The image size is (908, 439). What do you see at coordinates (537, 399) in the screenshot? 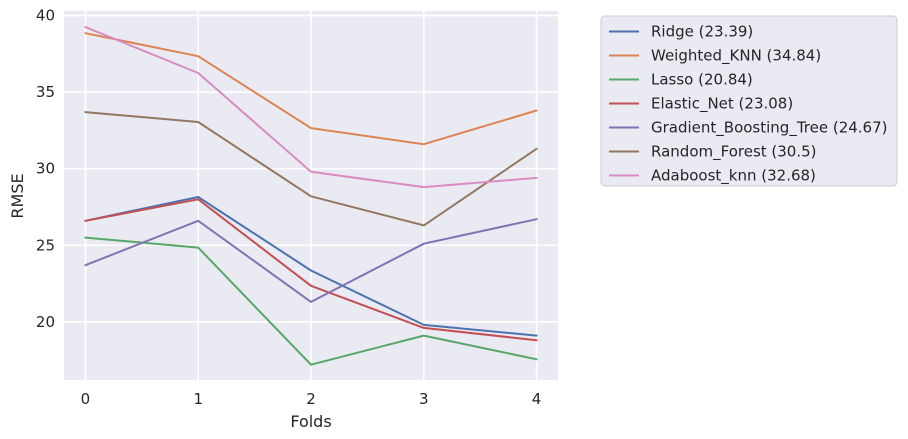
I see `x-tick-label: 4` at bounding box center [537, 399].